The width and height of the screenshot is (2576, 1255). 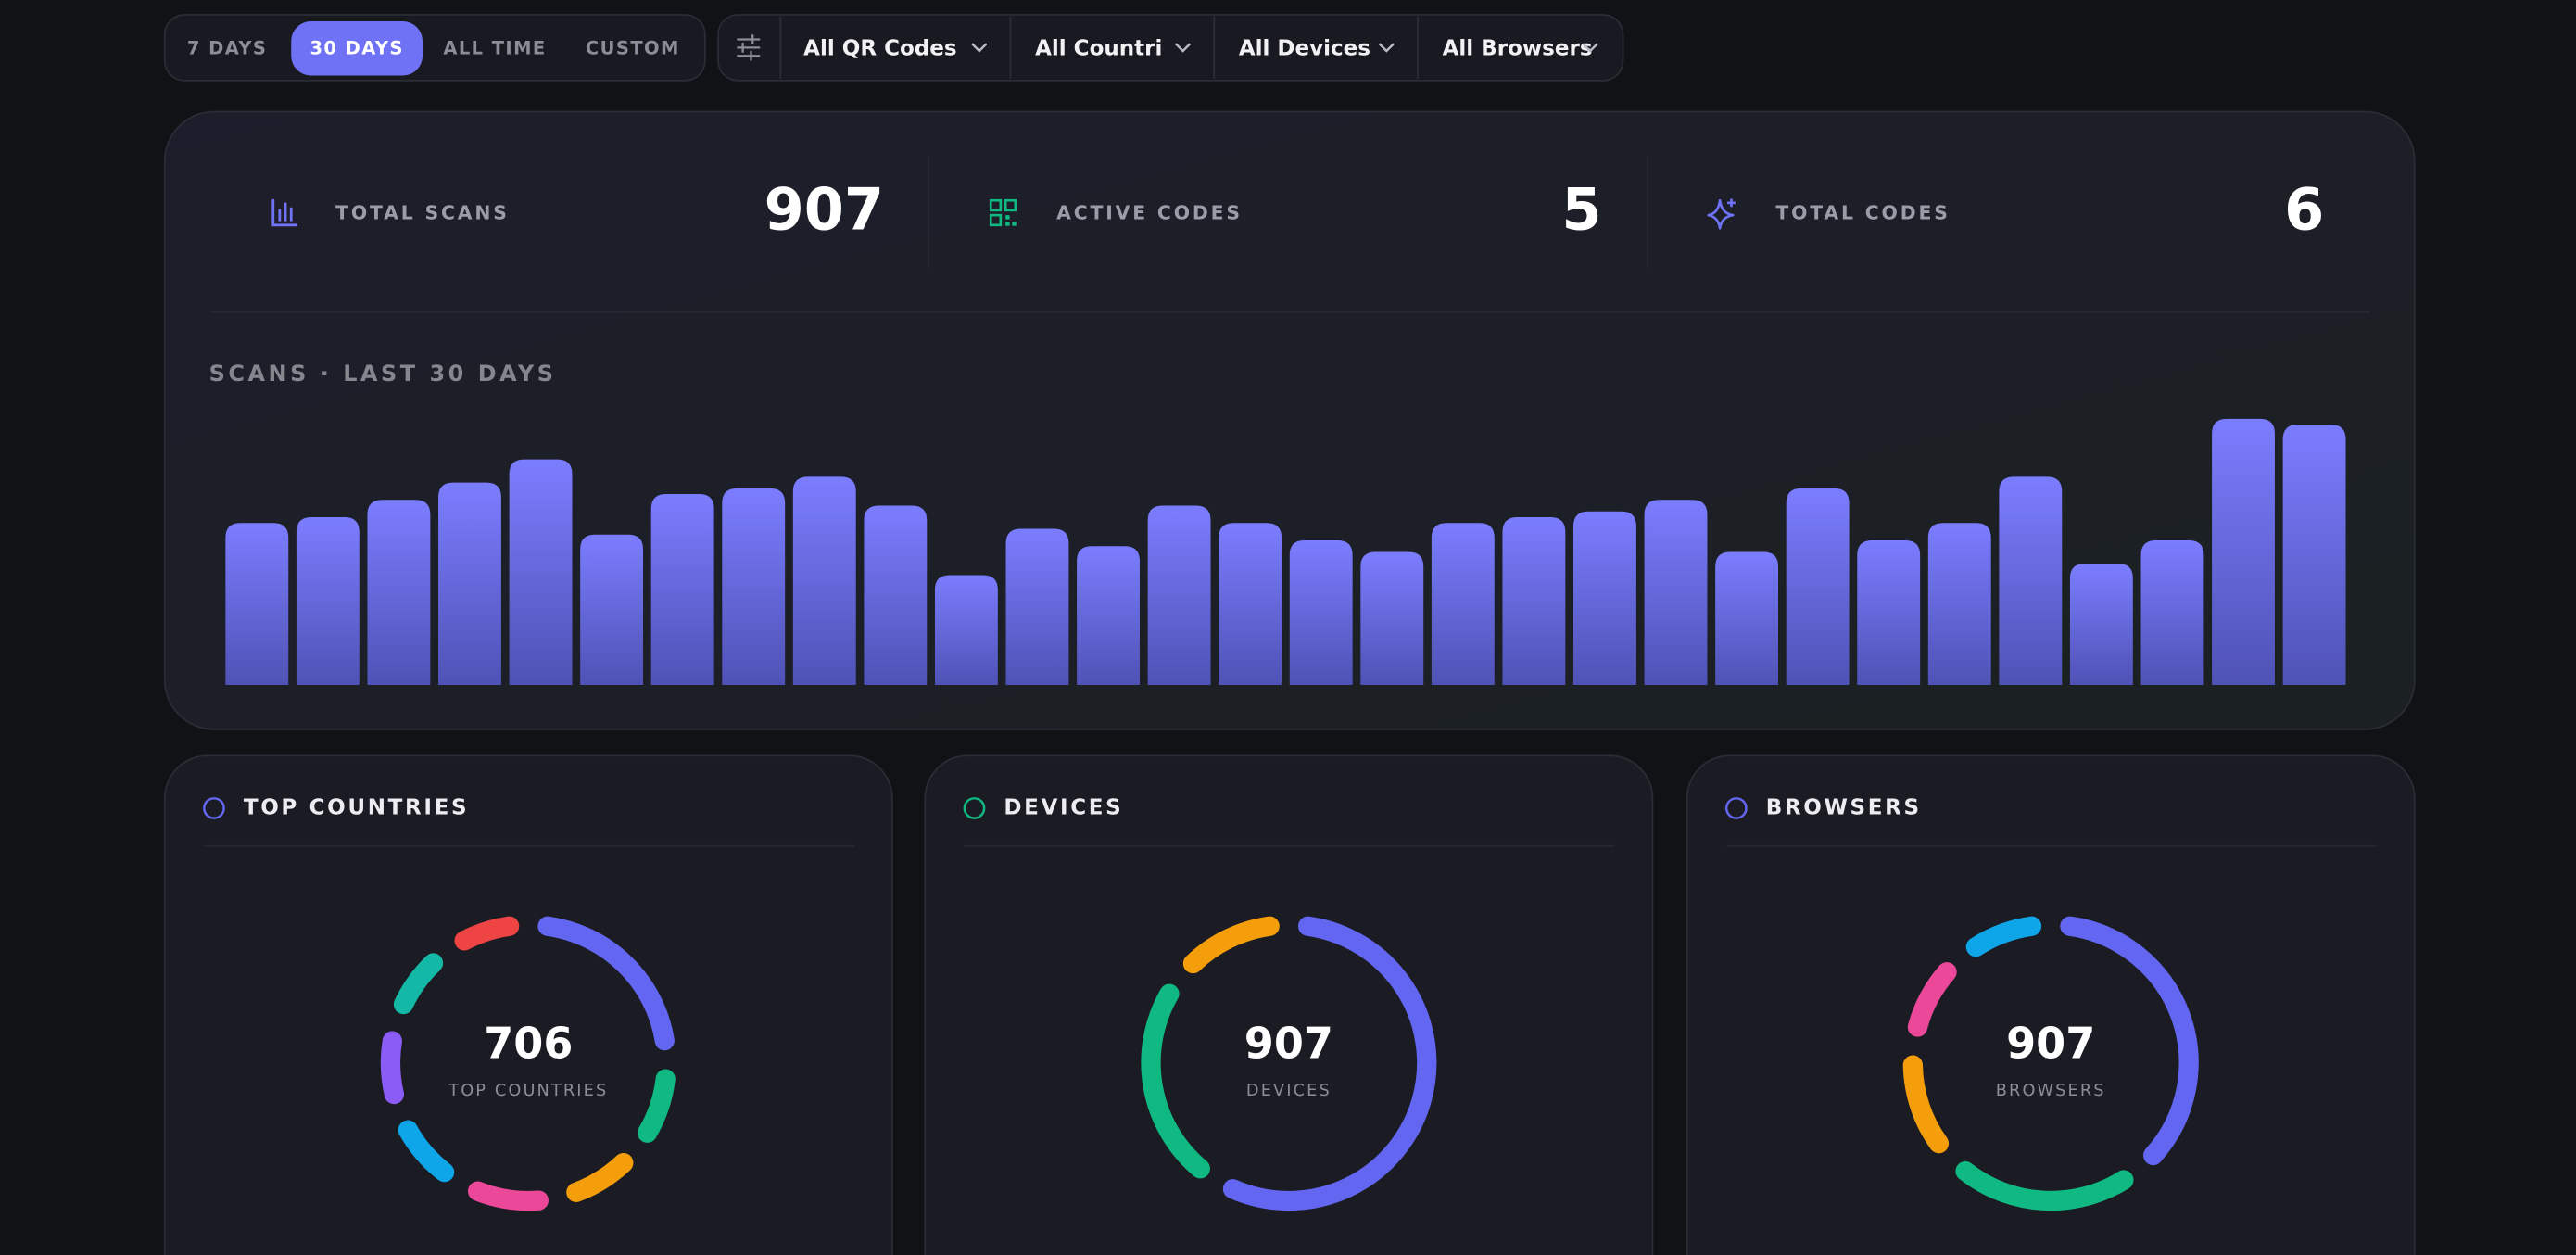 I want to click on donut-label: TOP COUNTRIES, so click(x=528, y=1091).